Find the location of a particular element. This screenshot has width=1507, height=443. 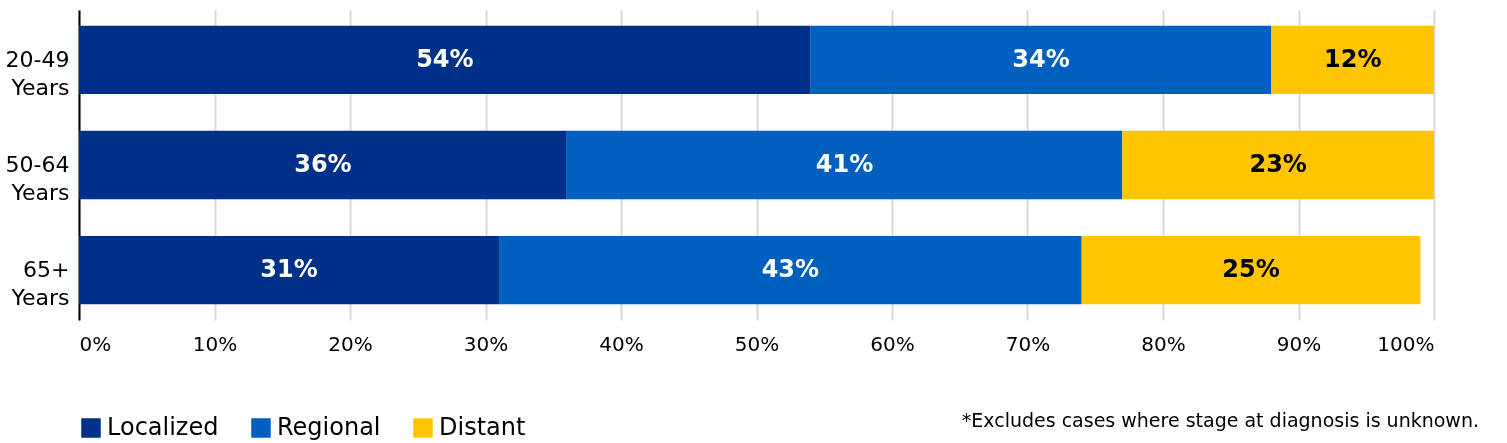

x-tick-label: 60% is located at coordinates (892, 343).